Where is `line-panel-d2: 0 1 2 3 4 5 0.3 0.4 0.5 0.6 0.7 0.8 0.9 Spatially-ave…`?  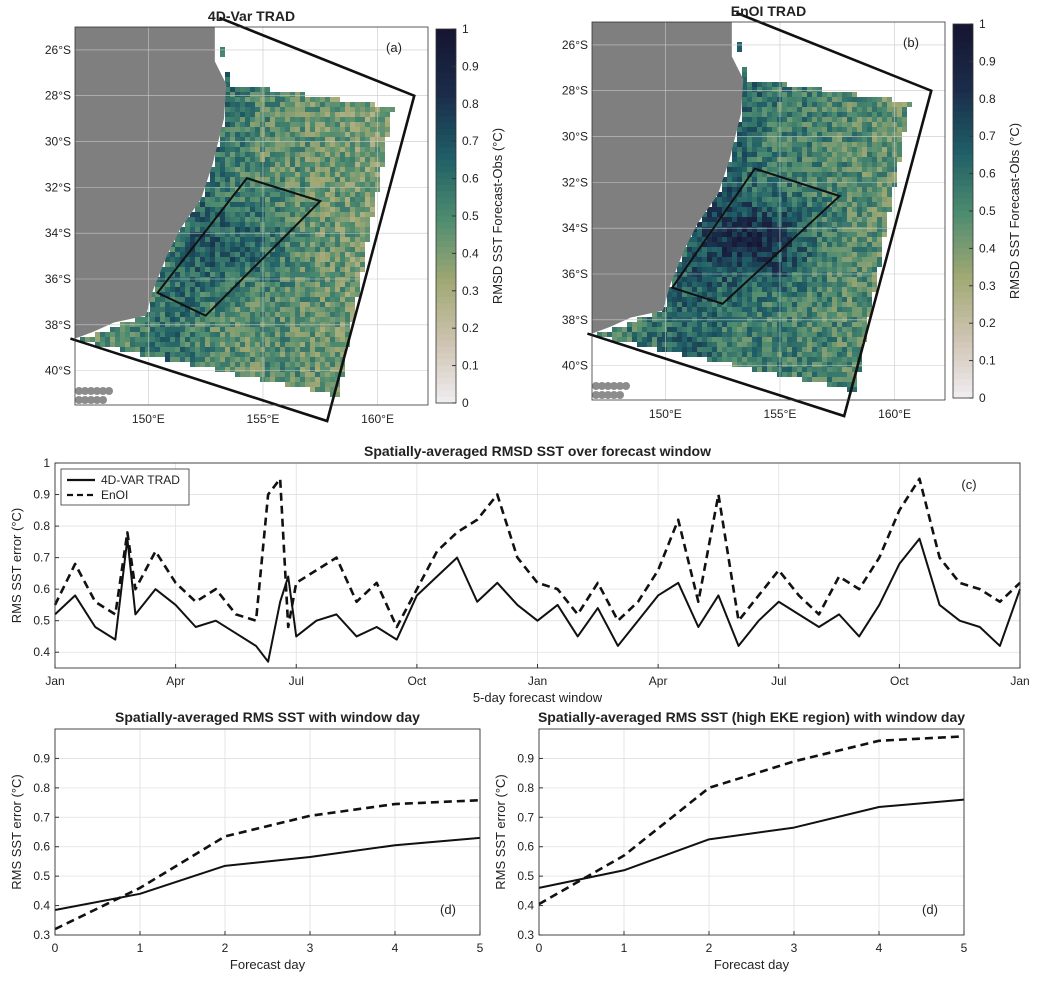 line-panel-d2: 0 1 2 3 4 5 0.3 0.4 0.5 0.6 0.7 0.8 0.9 Spatially-ave… is located at coordinates (730, 840).